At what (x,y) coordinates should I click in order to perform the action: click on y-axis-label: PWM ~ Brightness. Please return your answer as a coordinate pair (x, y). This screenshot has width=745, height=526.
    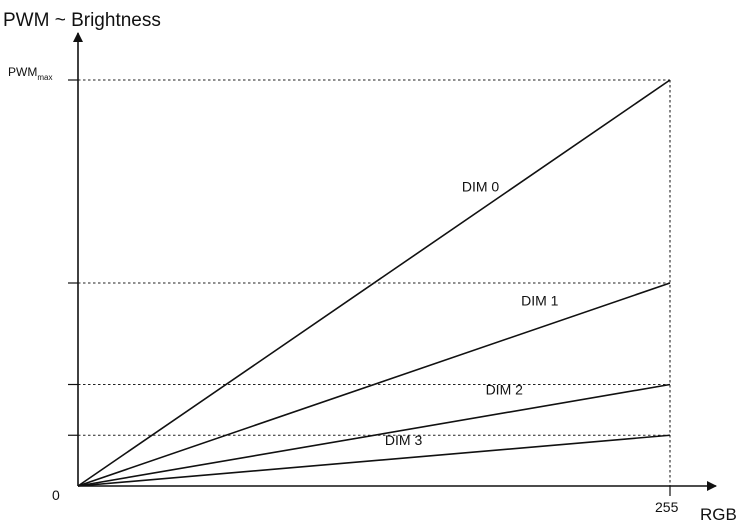
    Looking at the image, I should click on (82, 20).